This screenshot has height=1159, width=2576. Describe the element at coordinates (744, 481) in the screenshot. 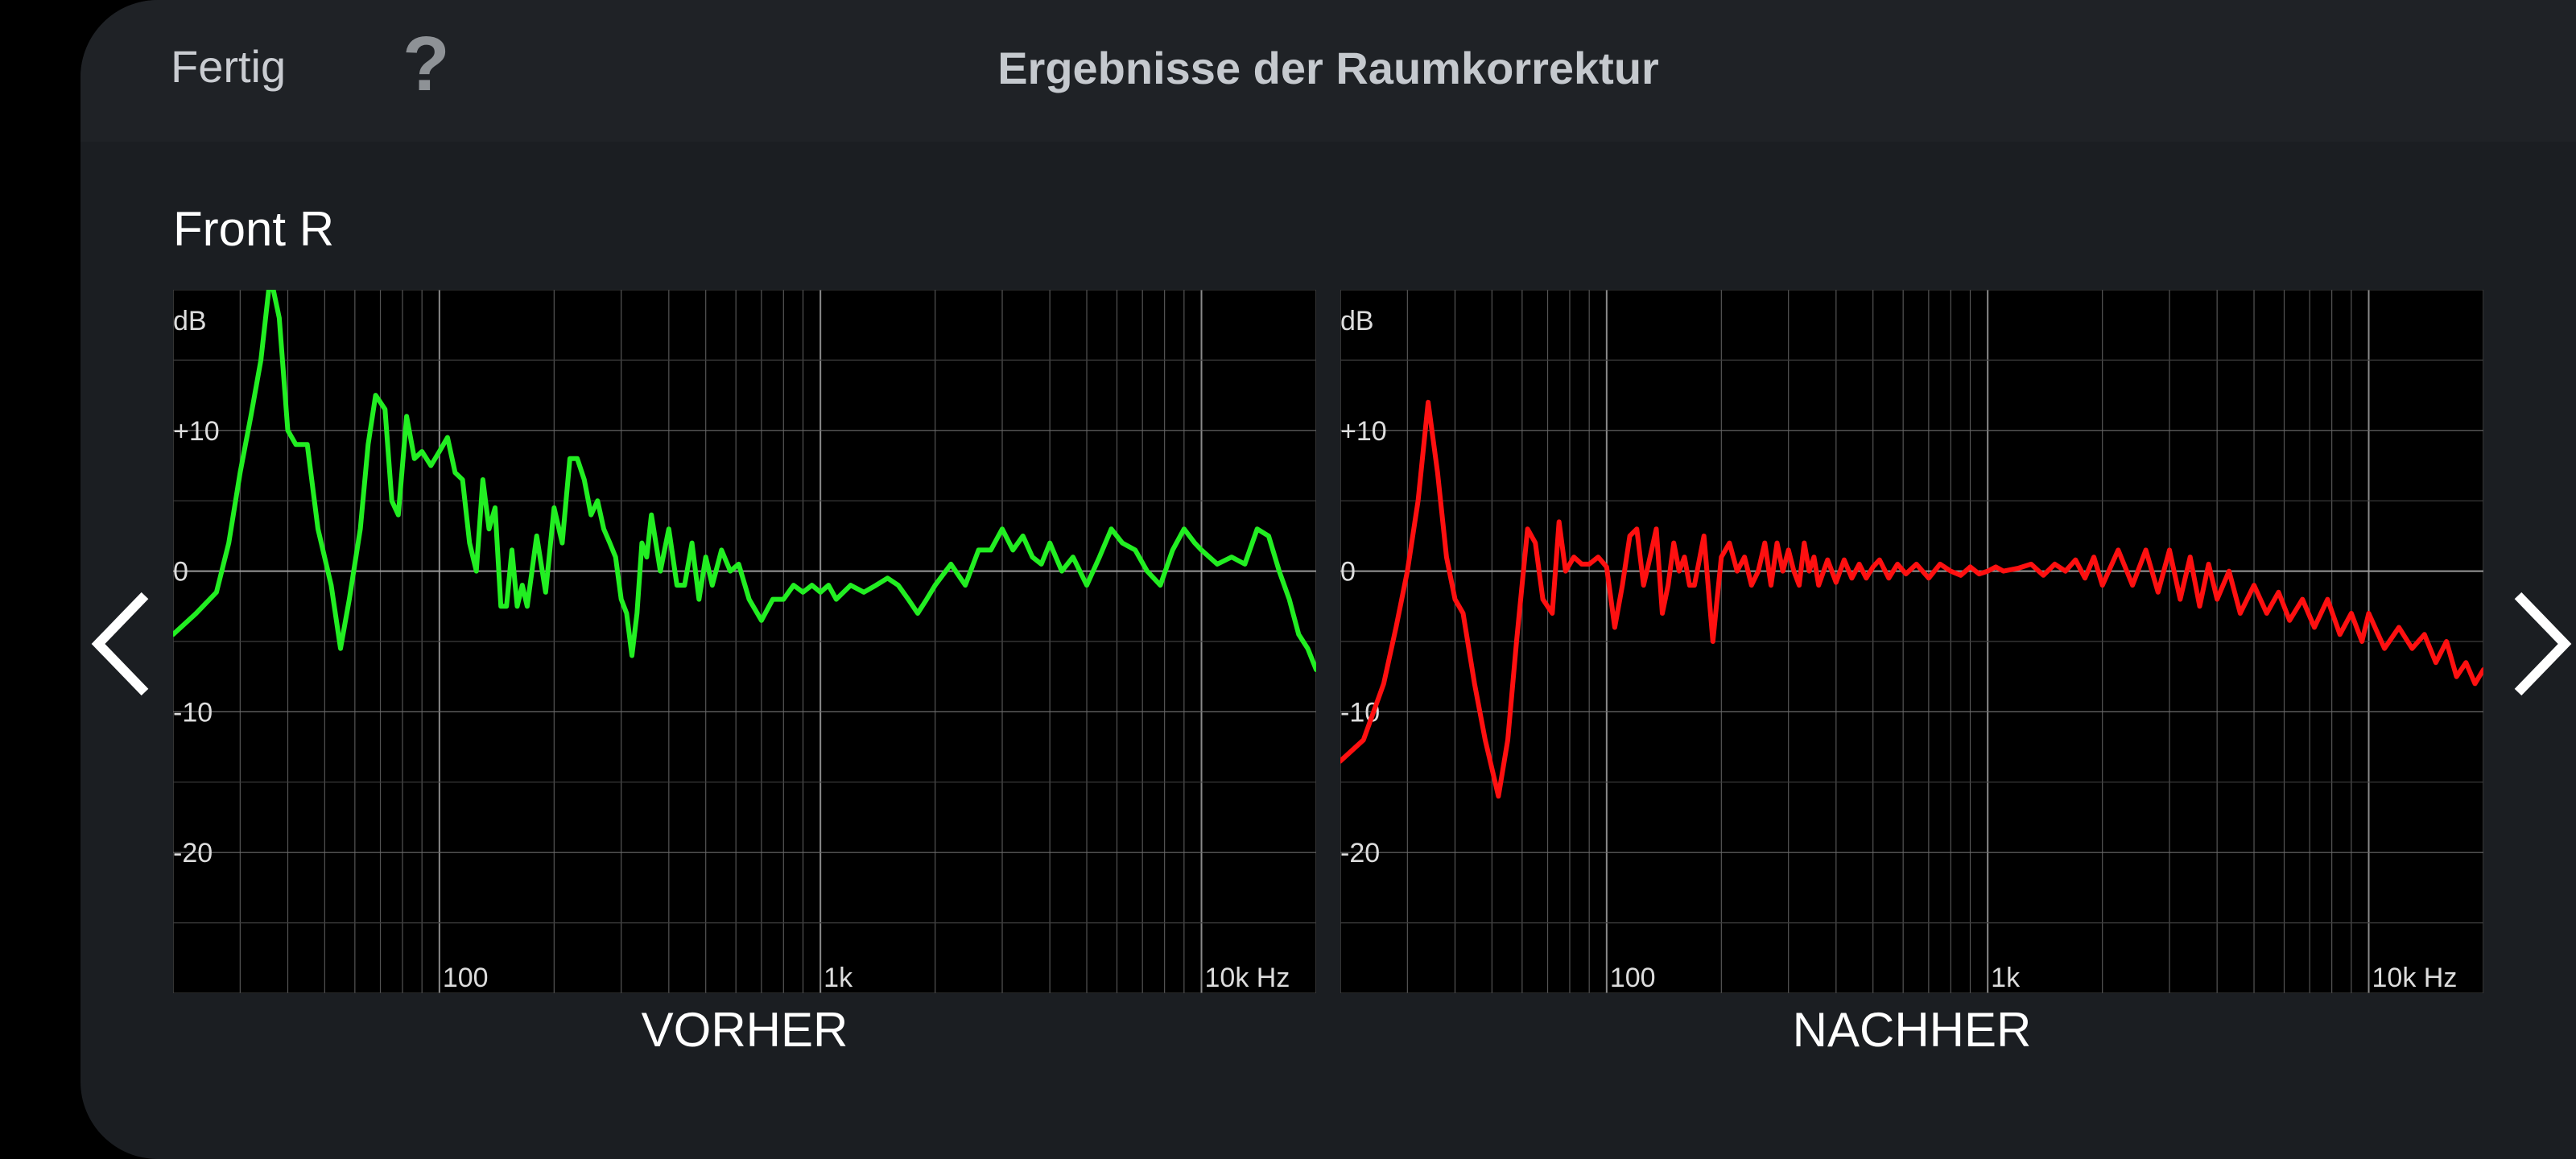

I see `series-line` at that location.